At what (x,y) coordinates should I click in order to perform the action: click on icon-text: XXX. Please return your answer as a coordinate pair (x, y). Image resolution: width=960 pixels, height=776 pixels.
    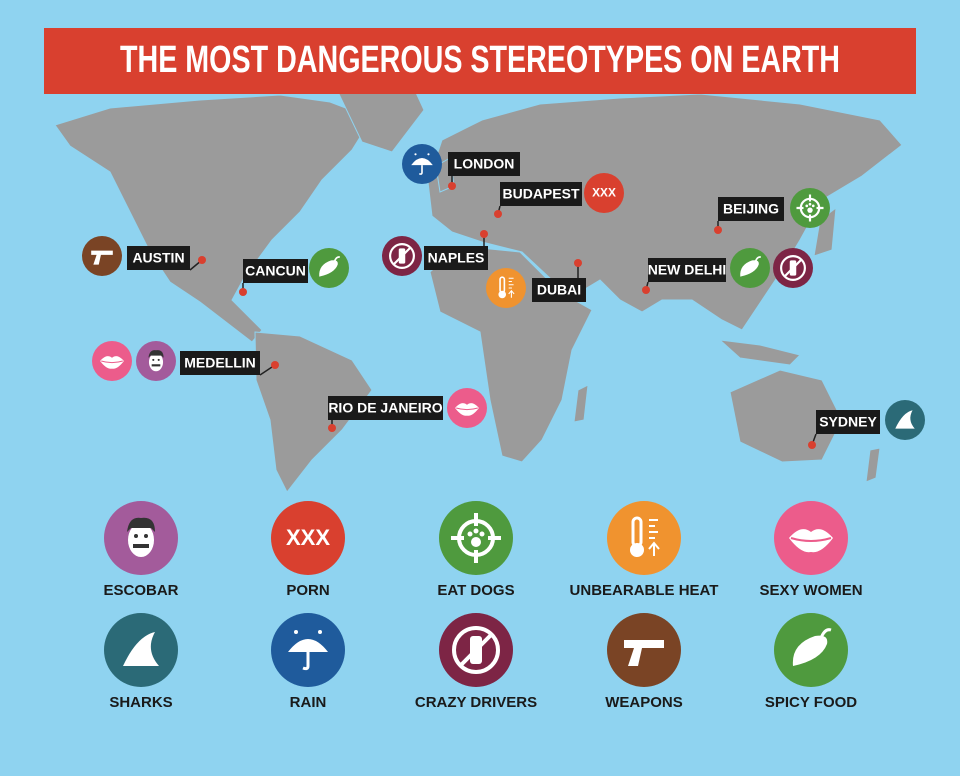
    Looking at the image, I should click on (308, 537).